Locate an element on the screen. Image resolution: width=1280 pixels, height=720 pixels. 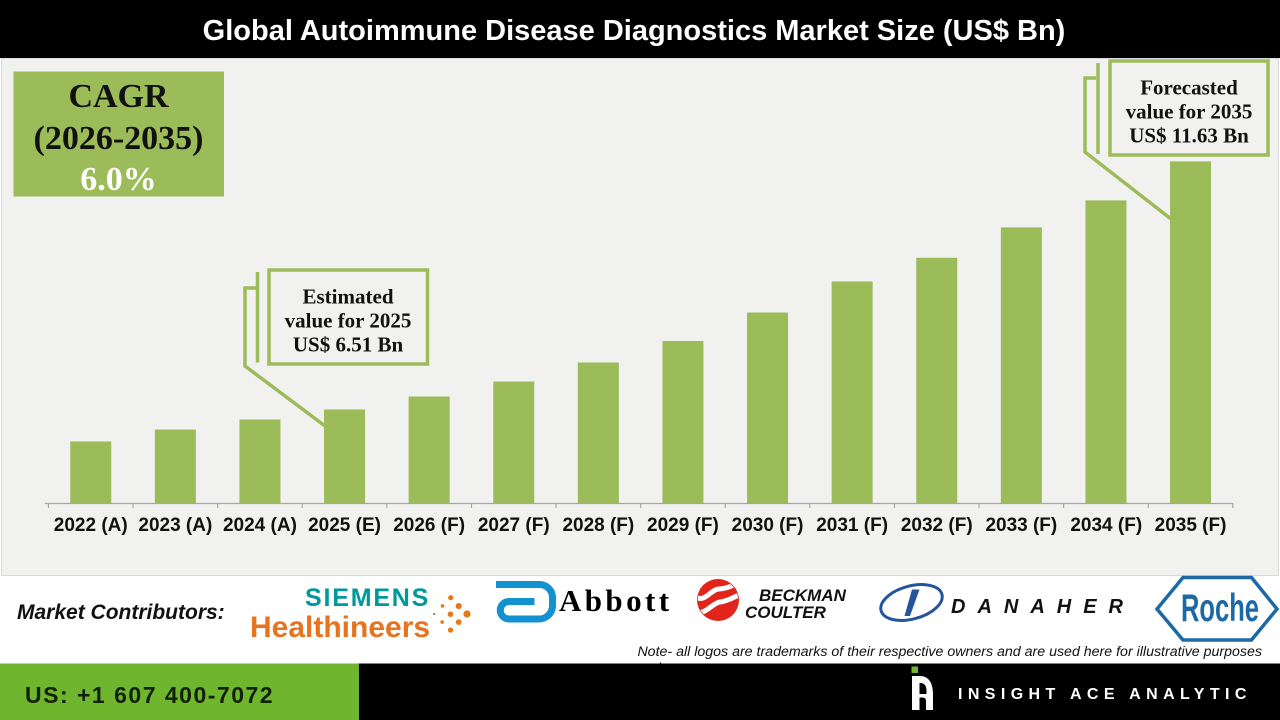
svg-text: 2033 (F) is located at coordinates (1021, 525).